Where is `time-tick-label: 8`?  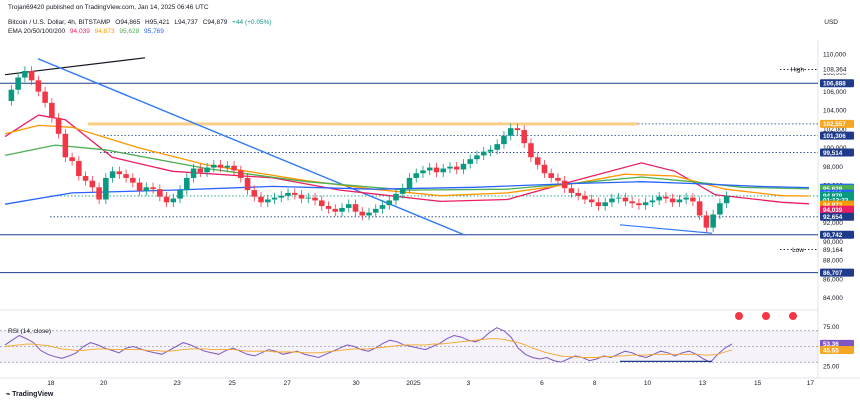
time-tick-label: 8 is located at coordinates (595, 383).